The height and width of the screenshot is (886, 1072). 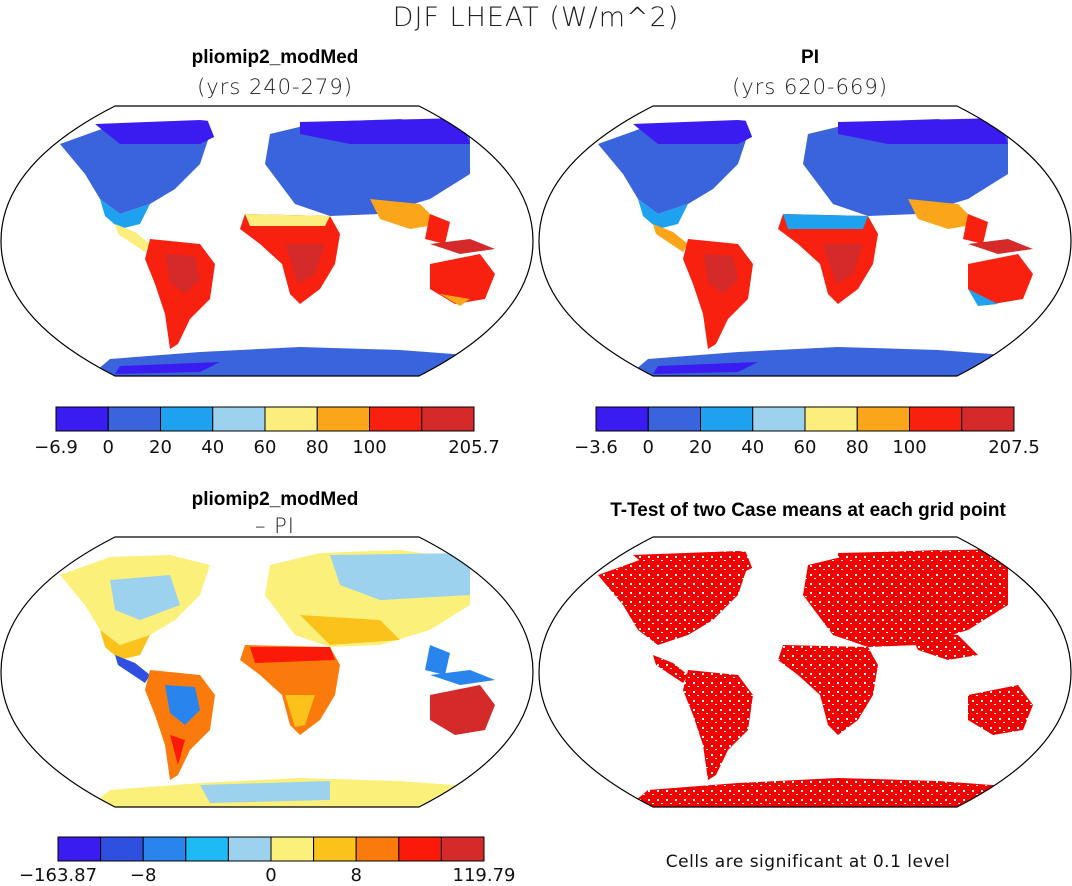 I want to click on colorbar-labels-top-right: −3.6 0 20 40 60 80 100 207.5, so click(x=806, y=449).